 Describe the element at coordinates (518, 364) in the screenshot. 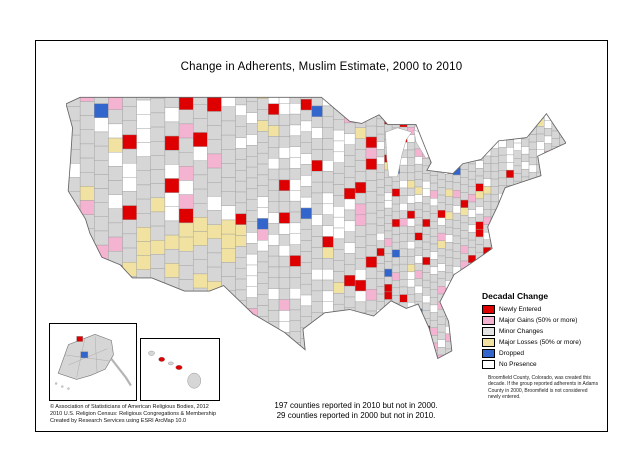

I see `legend-label-no-presence: No Presence` at that location.